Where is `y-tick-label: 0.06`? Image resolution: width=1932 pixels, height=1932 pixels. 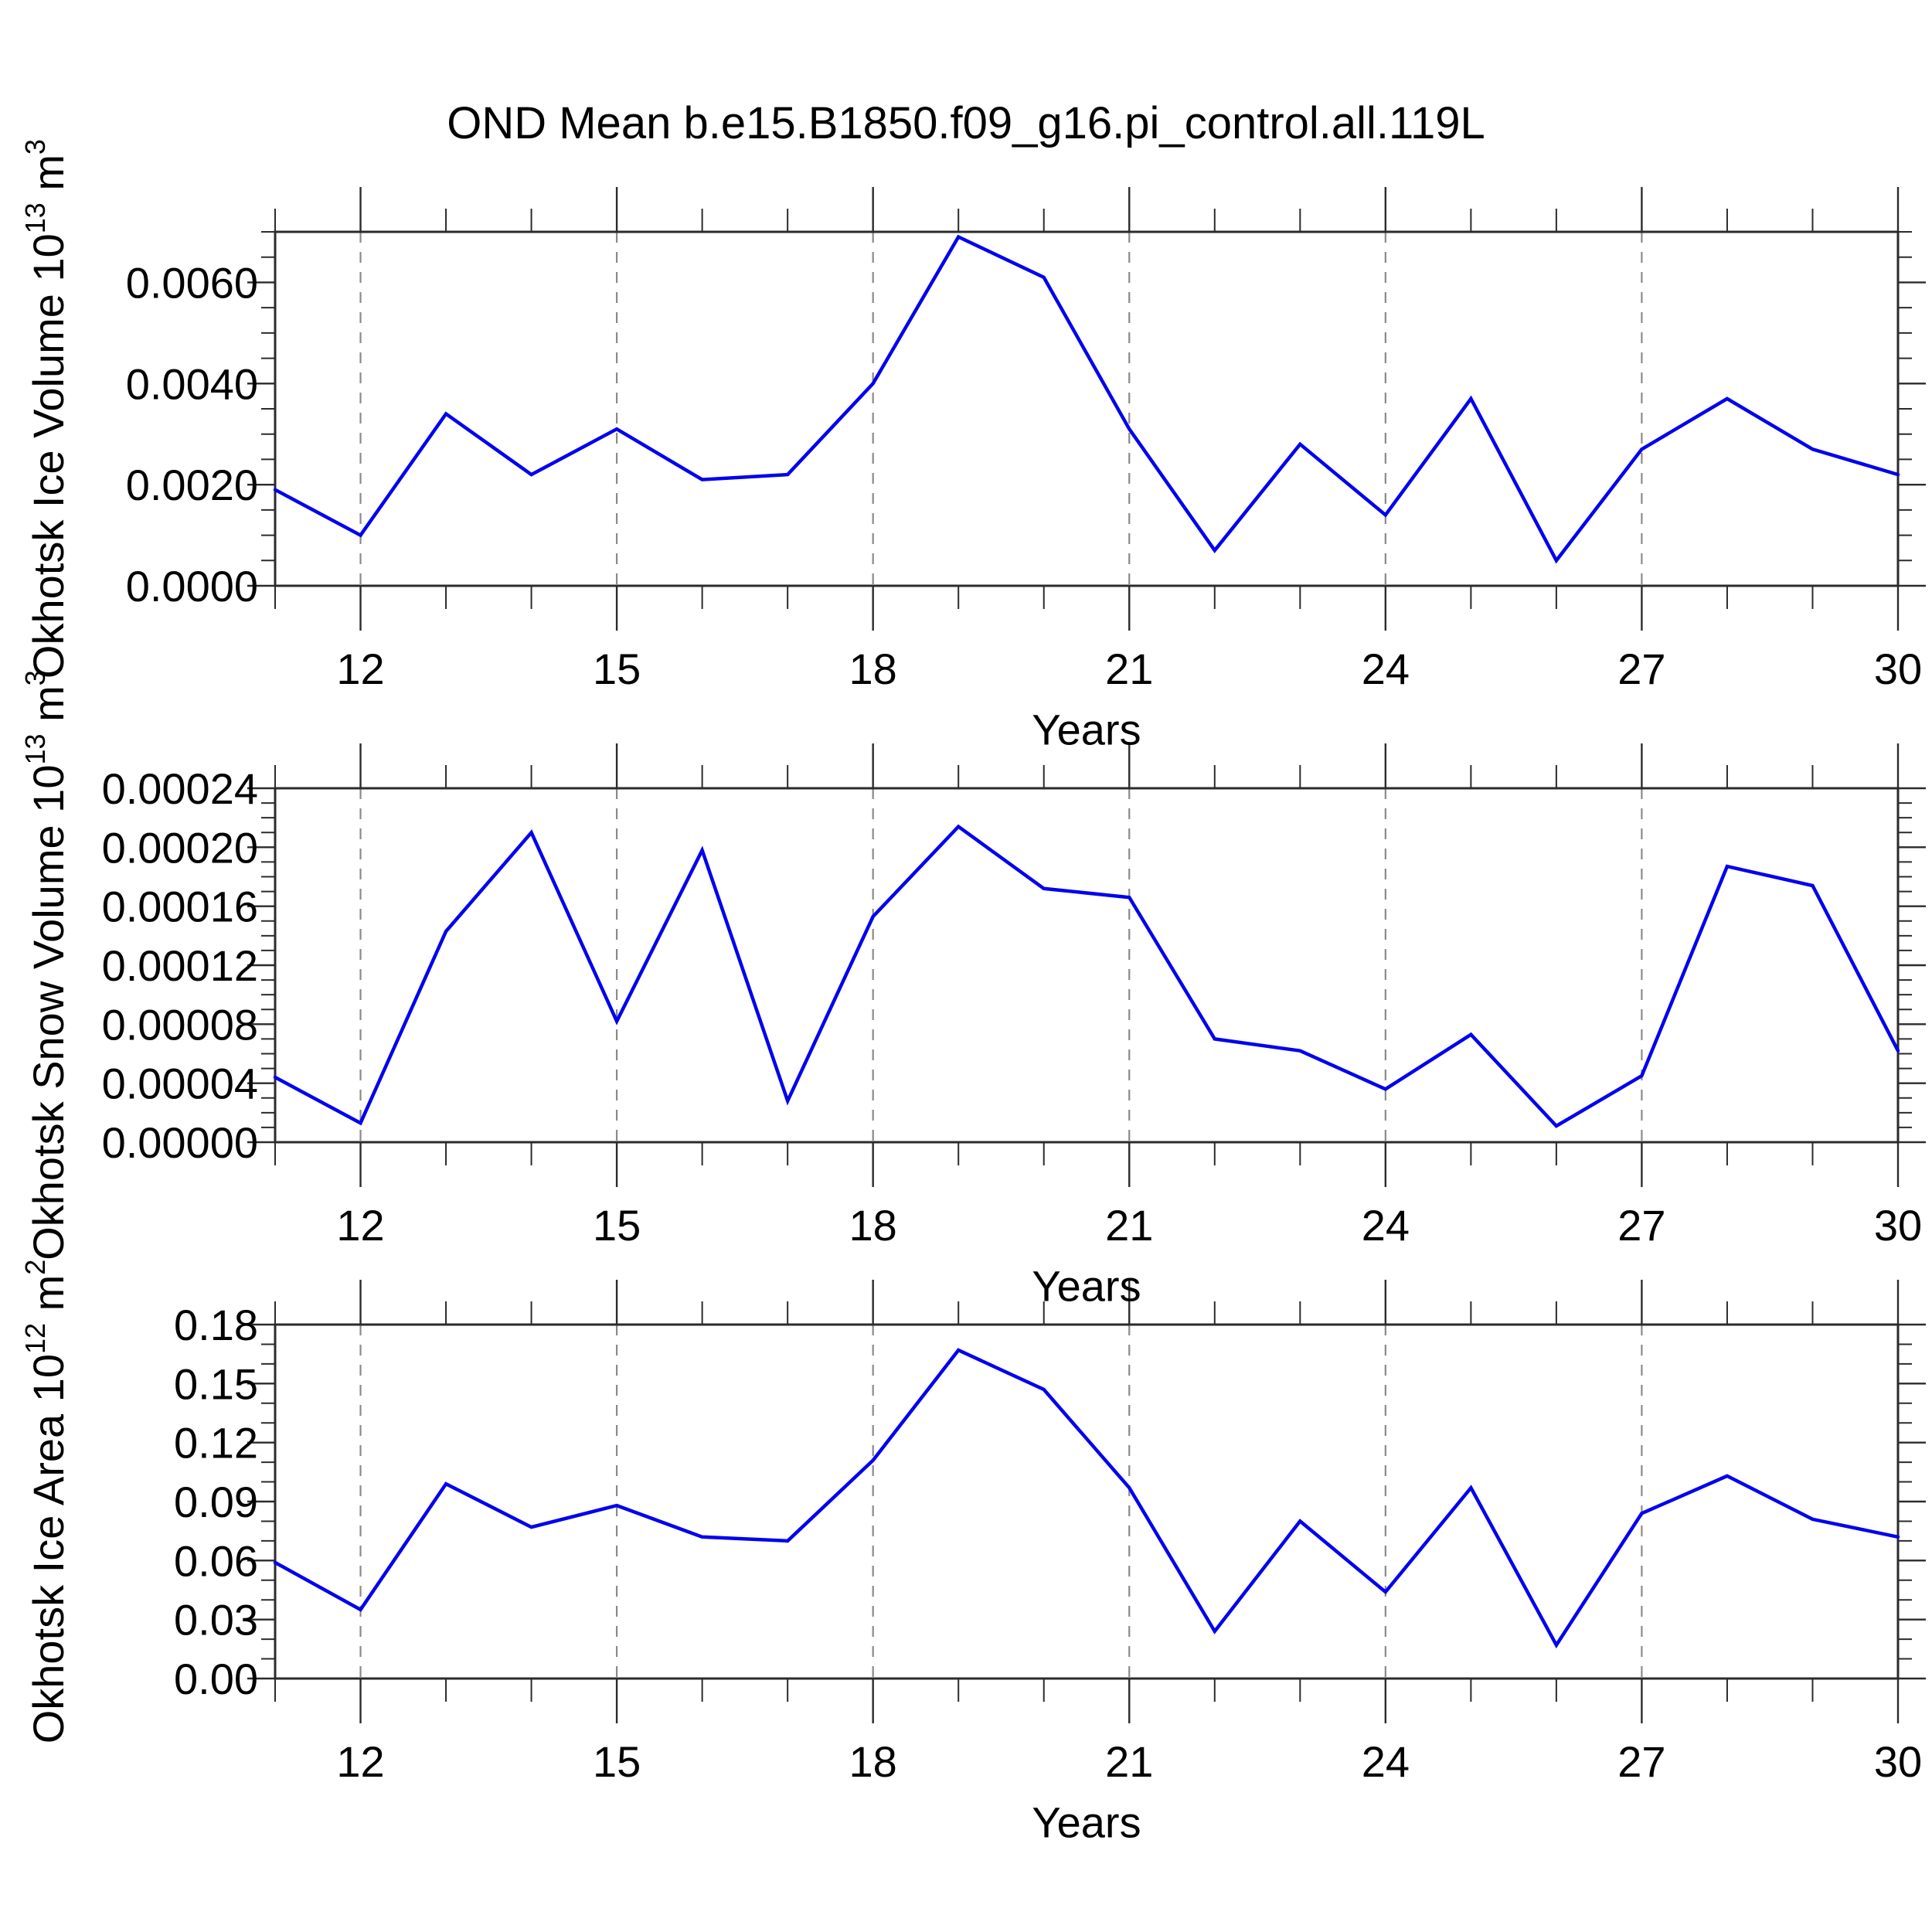 y-tick-label: 0.06 is located at coordinates (216, 1561).